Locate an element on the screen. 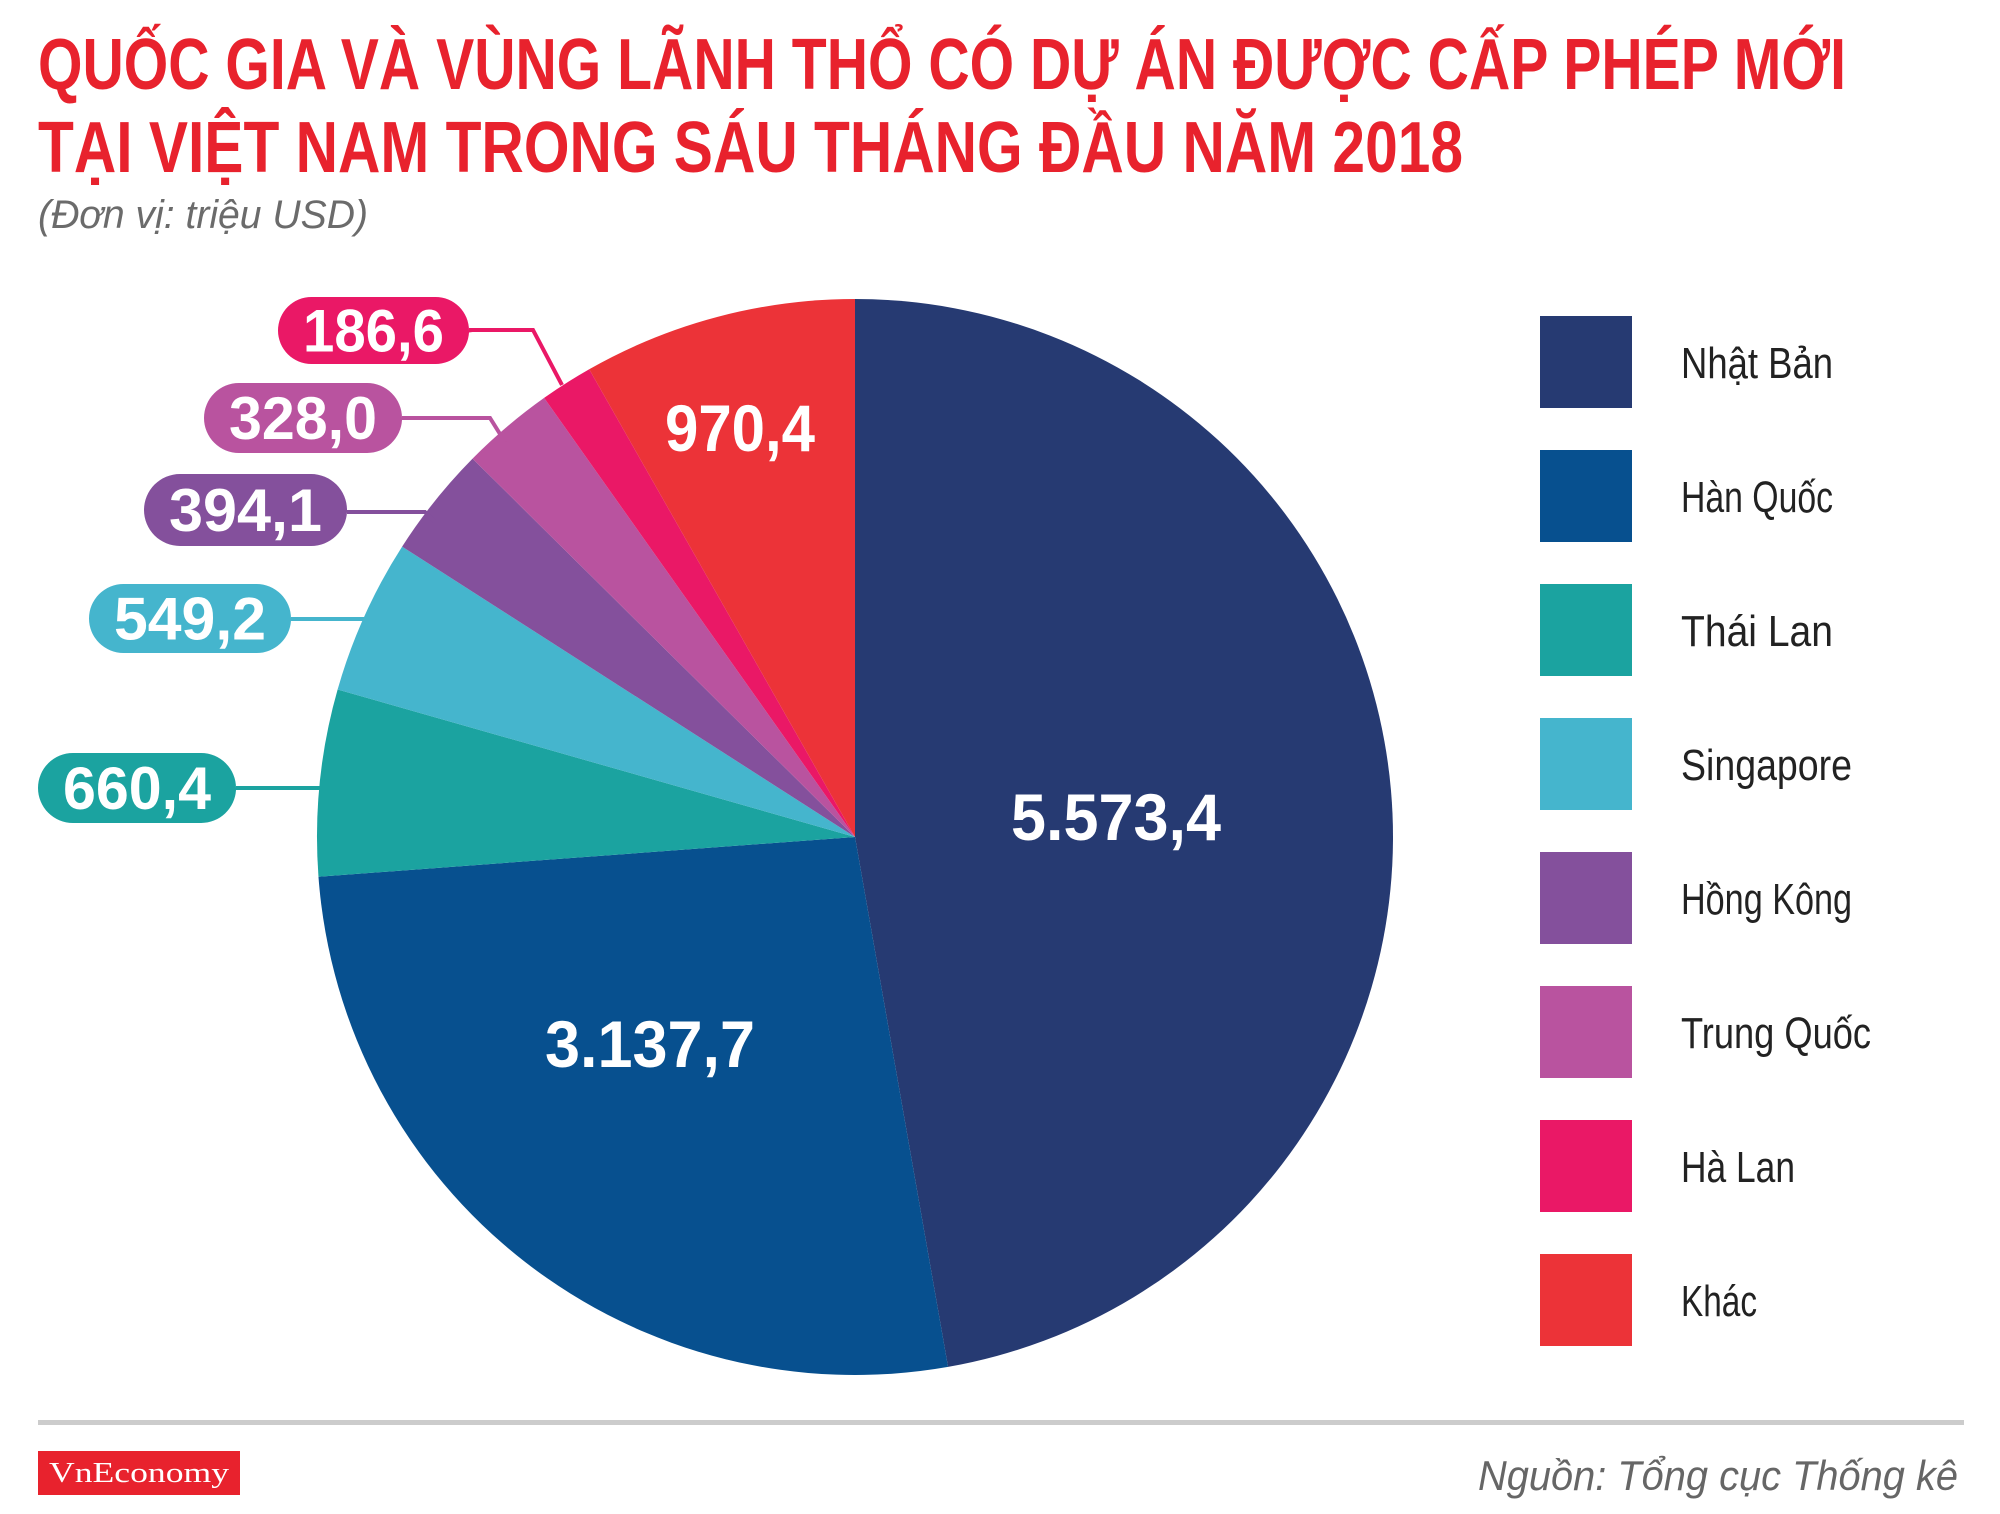 Image resolution: width=2000 pixels, height=1514 pixels. legend-item: Hàn Quốc is located at coordinates (1686, 496).